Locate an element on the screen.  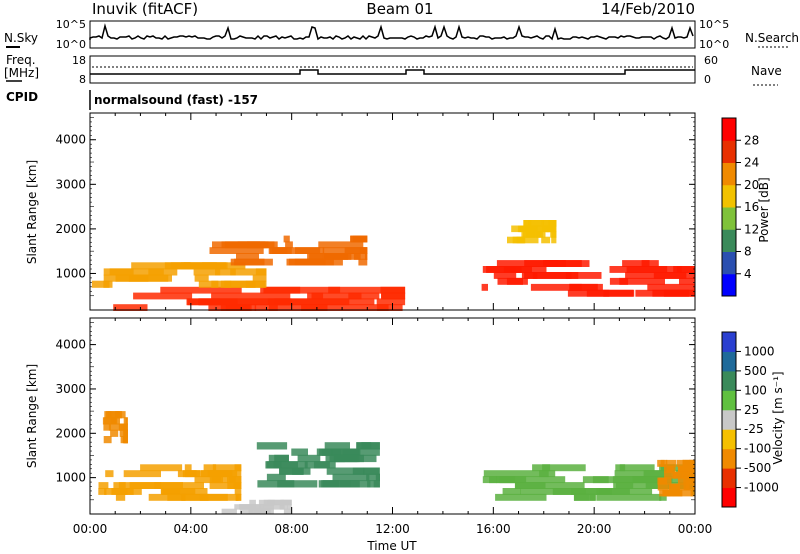
x-tick-label: 20:00 is located at coordinates (594, 529).